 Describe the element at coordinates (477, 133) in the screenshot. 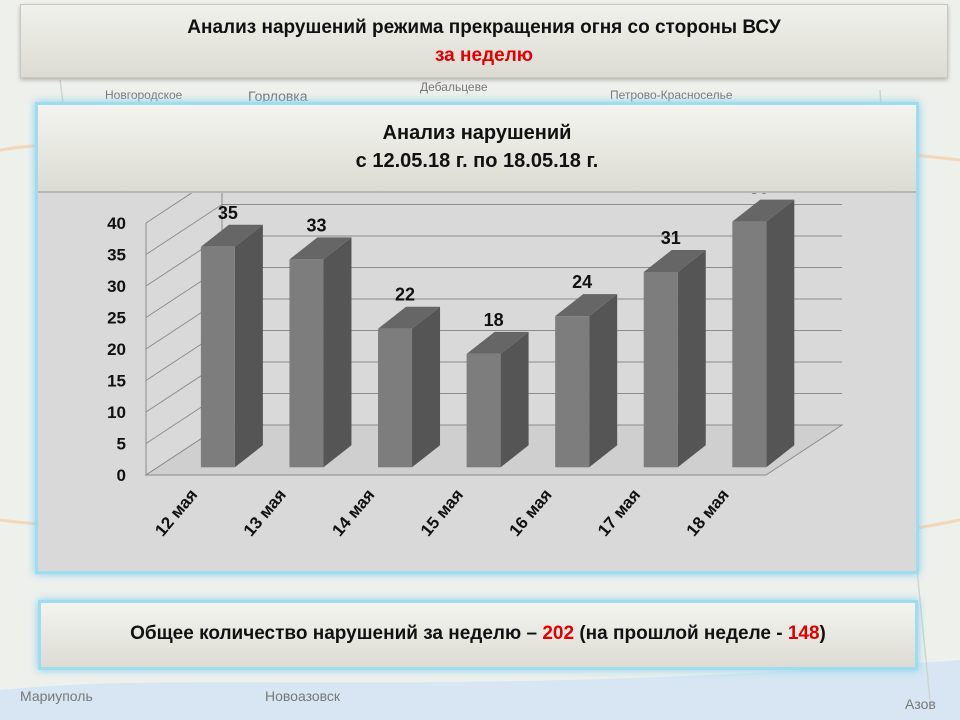

I see `chart-title-line1: Анализ нарушений` at that location.